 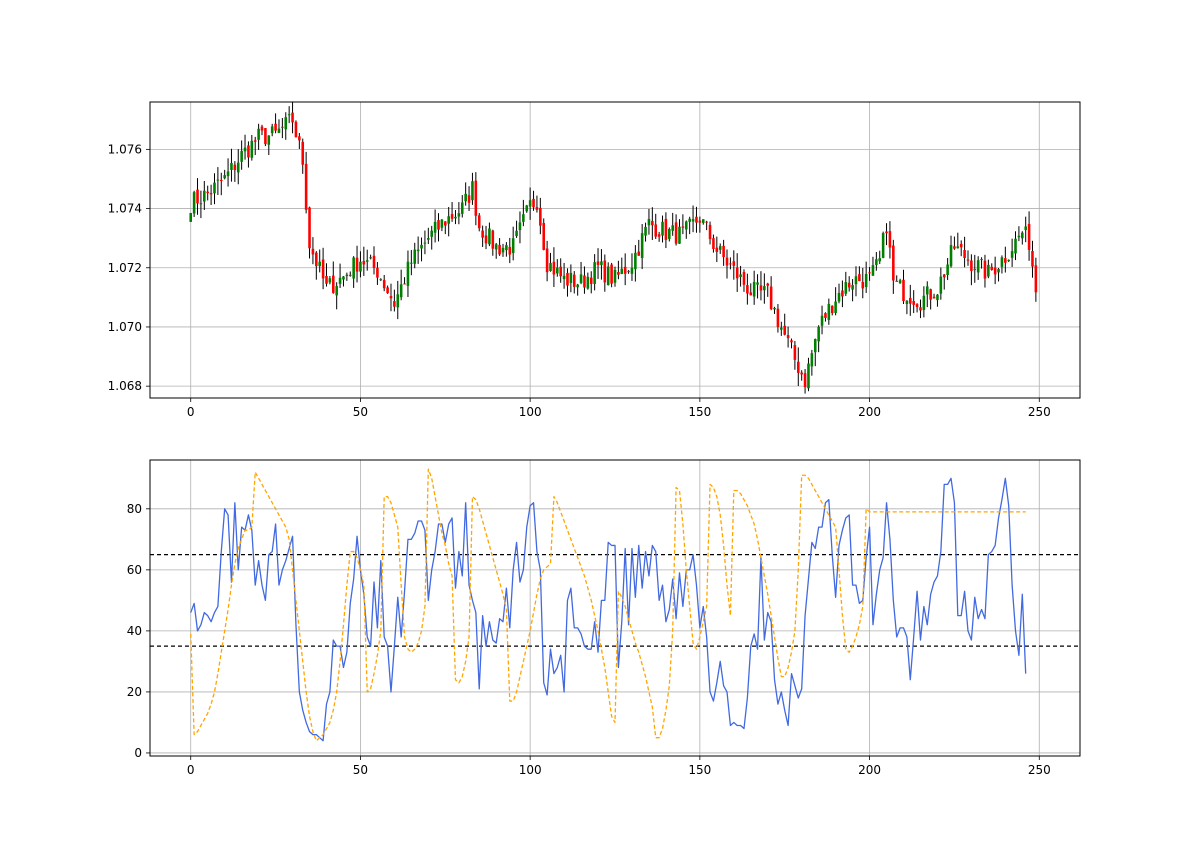 What do you see at coordinates (869, 770) in the screenshot?
I see `indicator-x-tick-label: 200` at bounding box center [869, 770].